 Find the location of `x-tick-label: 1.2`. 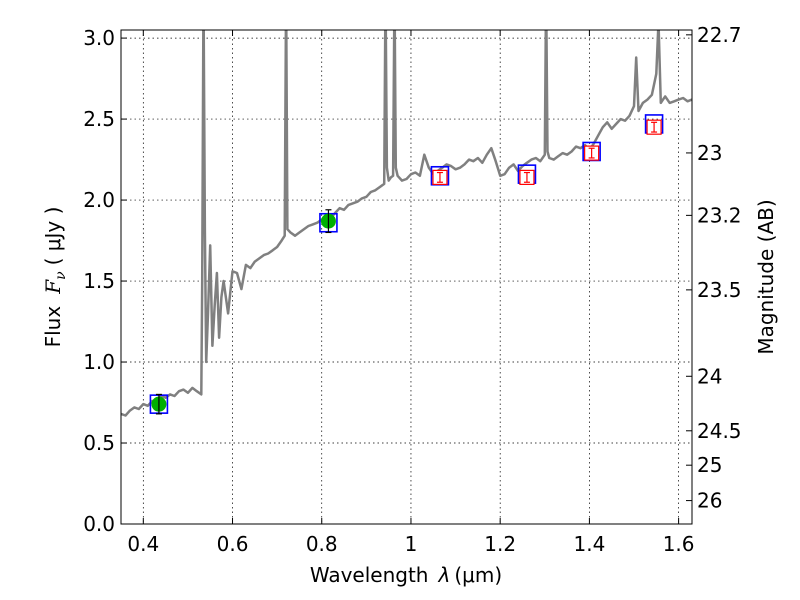

x-tick-label: 1.2 is located at coordinates (500, 544).